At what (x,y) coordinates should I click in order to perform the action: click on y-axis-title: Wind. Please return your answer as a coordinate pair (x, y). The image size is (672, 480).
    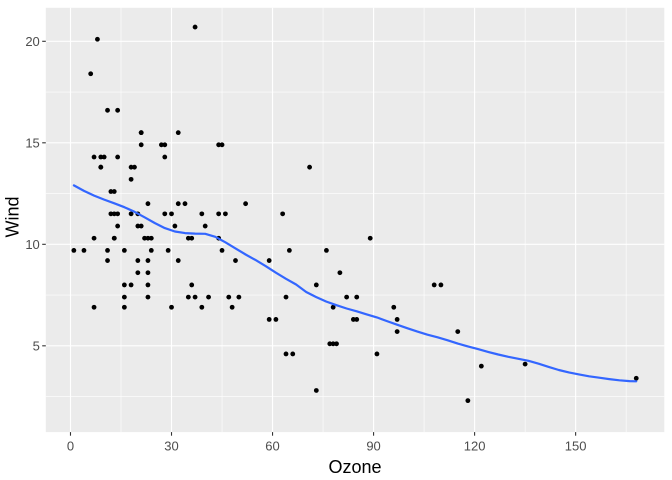
    Looking at the image, I should click on (12, 217).